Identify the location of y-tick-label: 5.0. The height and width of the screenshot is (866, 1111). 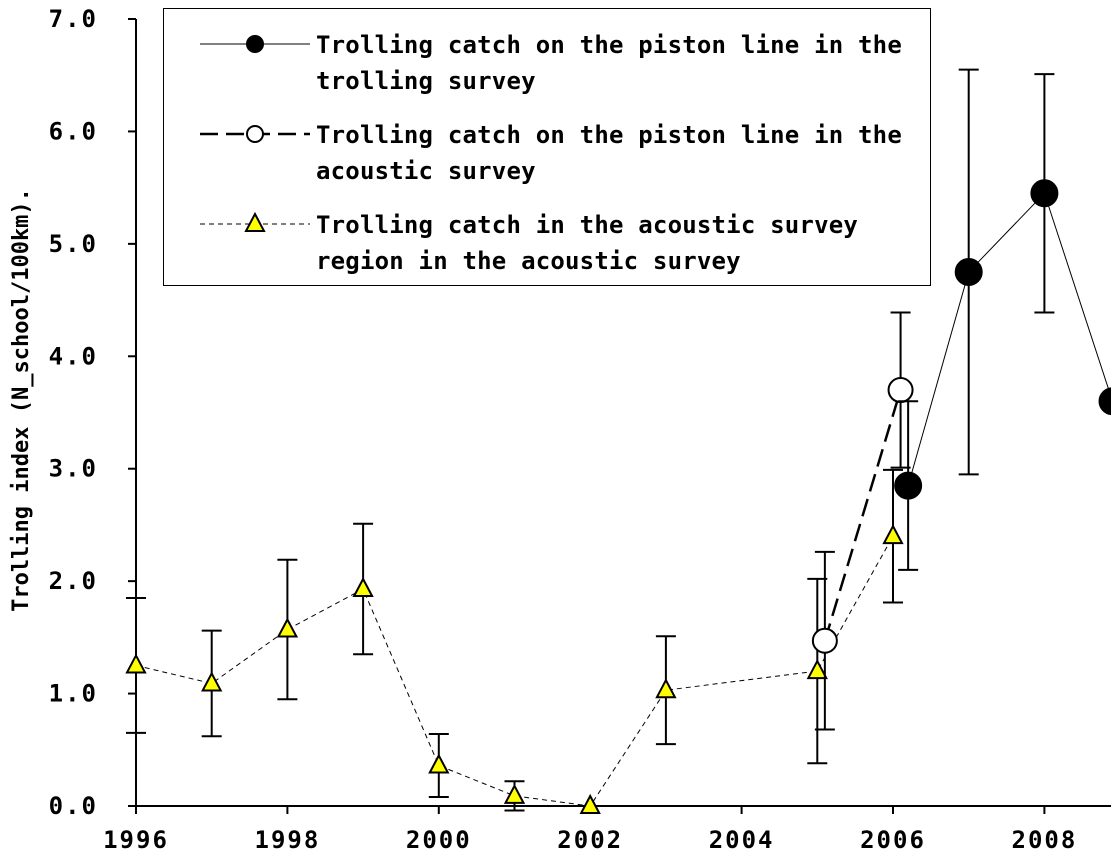
(73, 244).